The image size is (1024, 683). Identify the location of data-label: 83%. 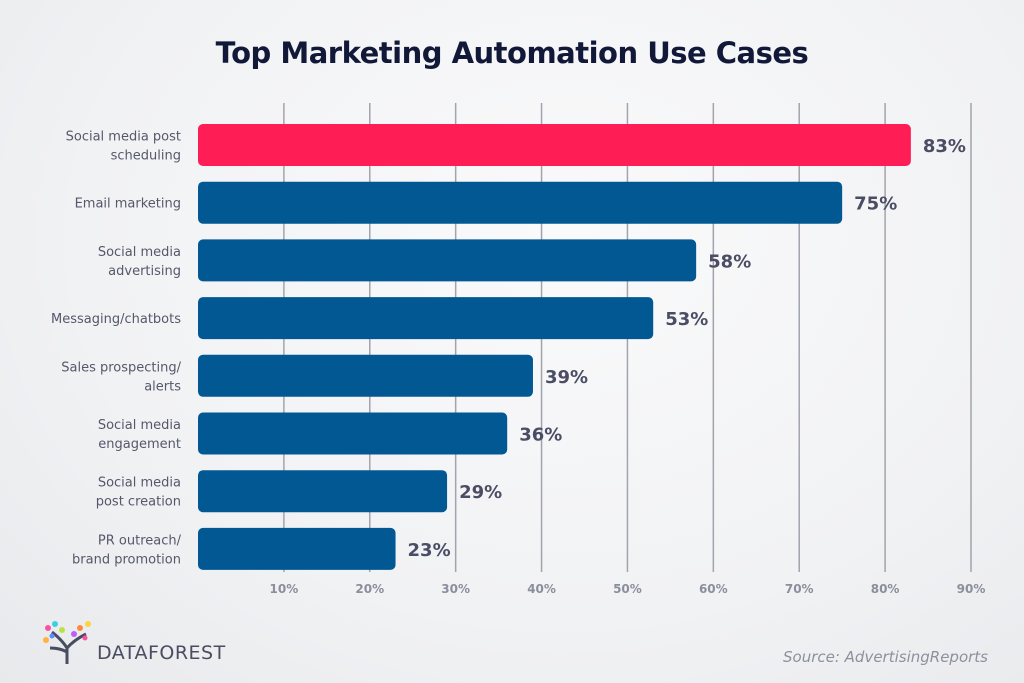
(944, 146).